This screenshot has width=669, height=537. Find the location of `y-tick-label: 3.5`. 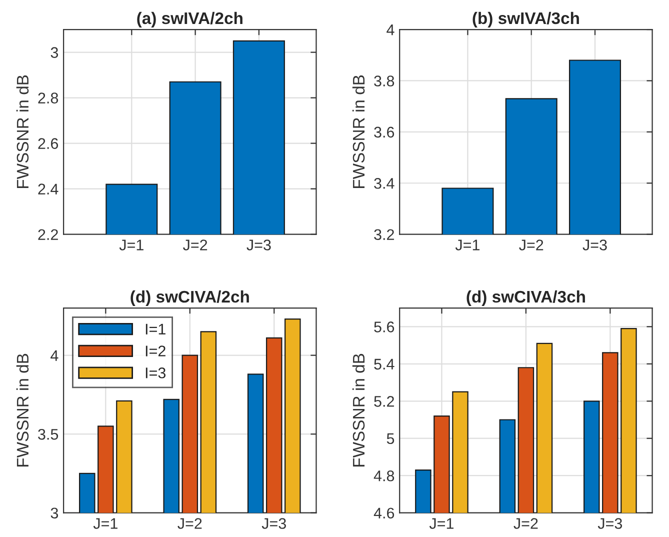

y-tick-label: 3.5 is located at coordinates (48, 434).